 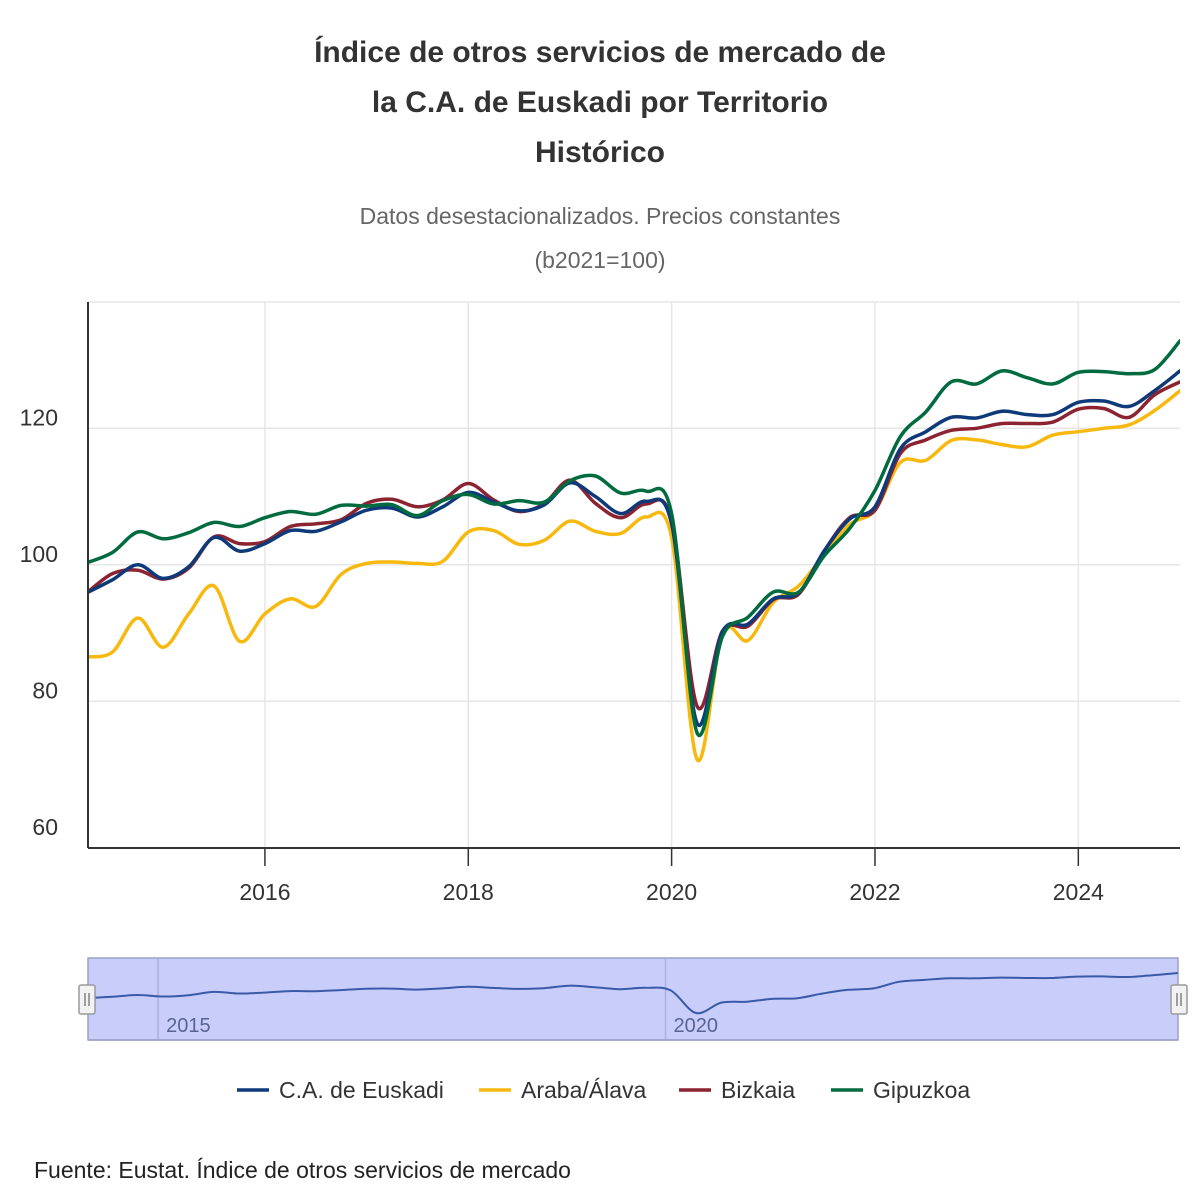 I want to click on legend-item-3: Gipuzkoa, so click(x=900, y=1090).